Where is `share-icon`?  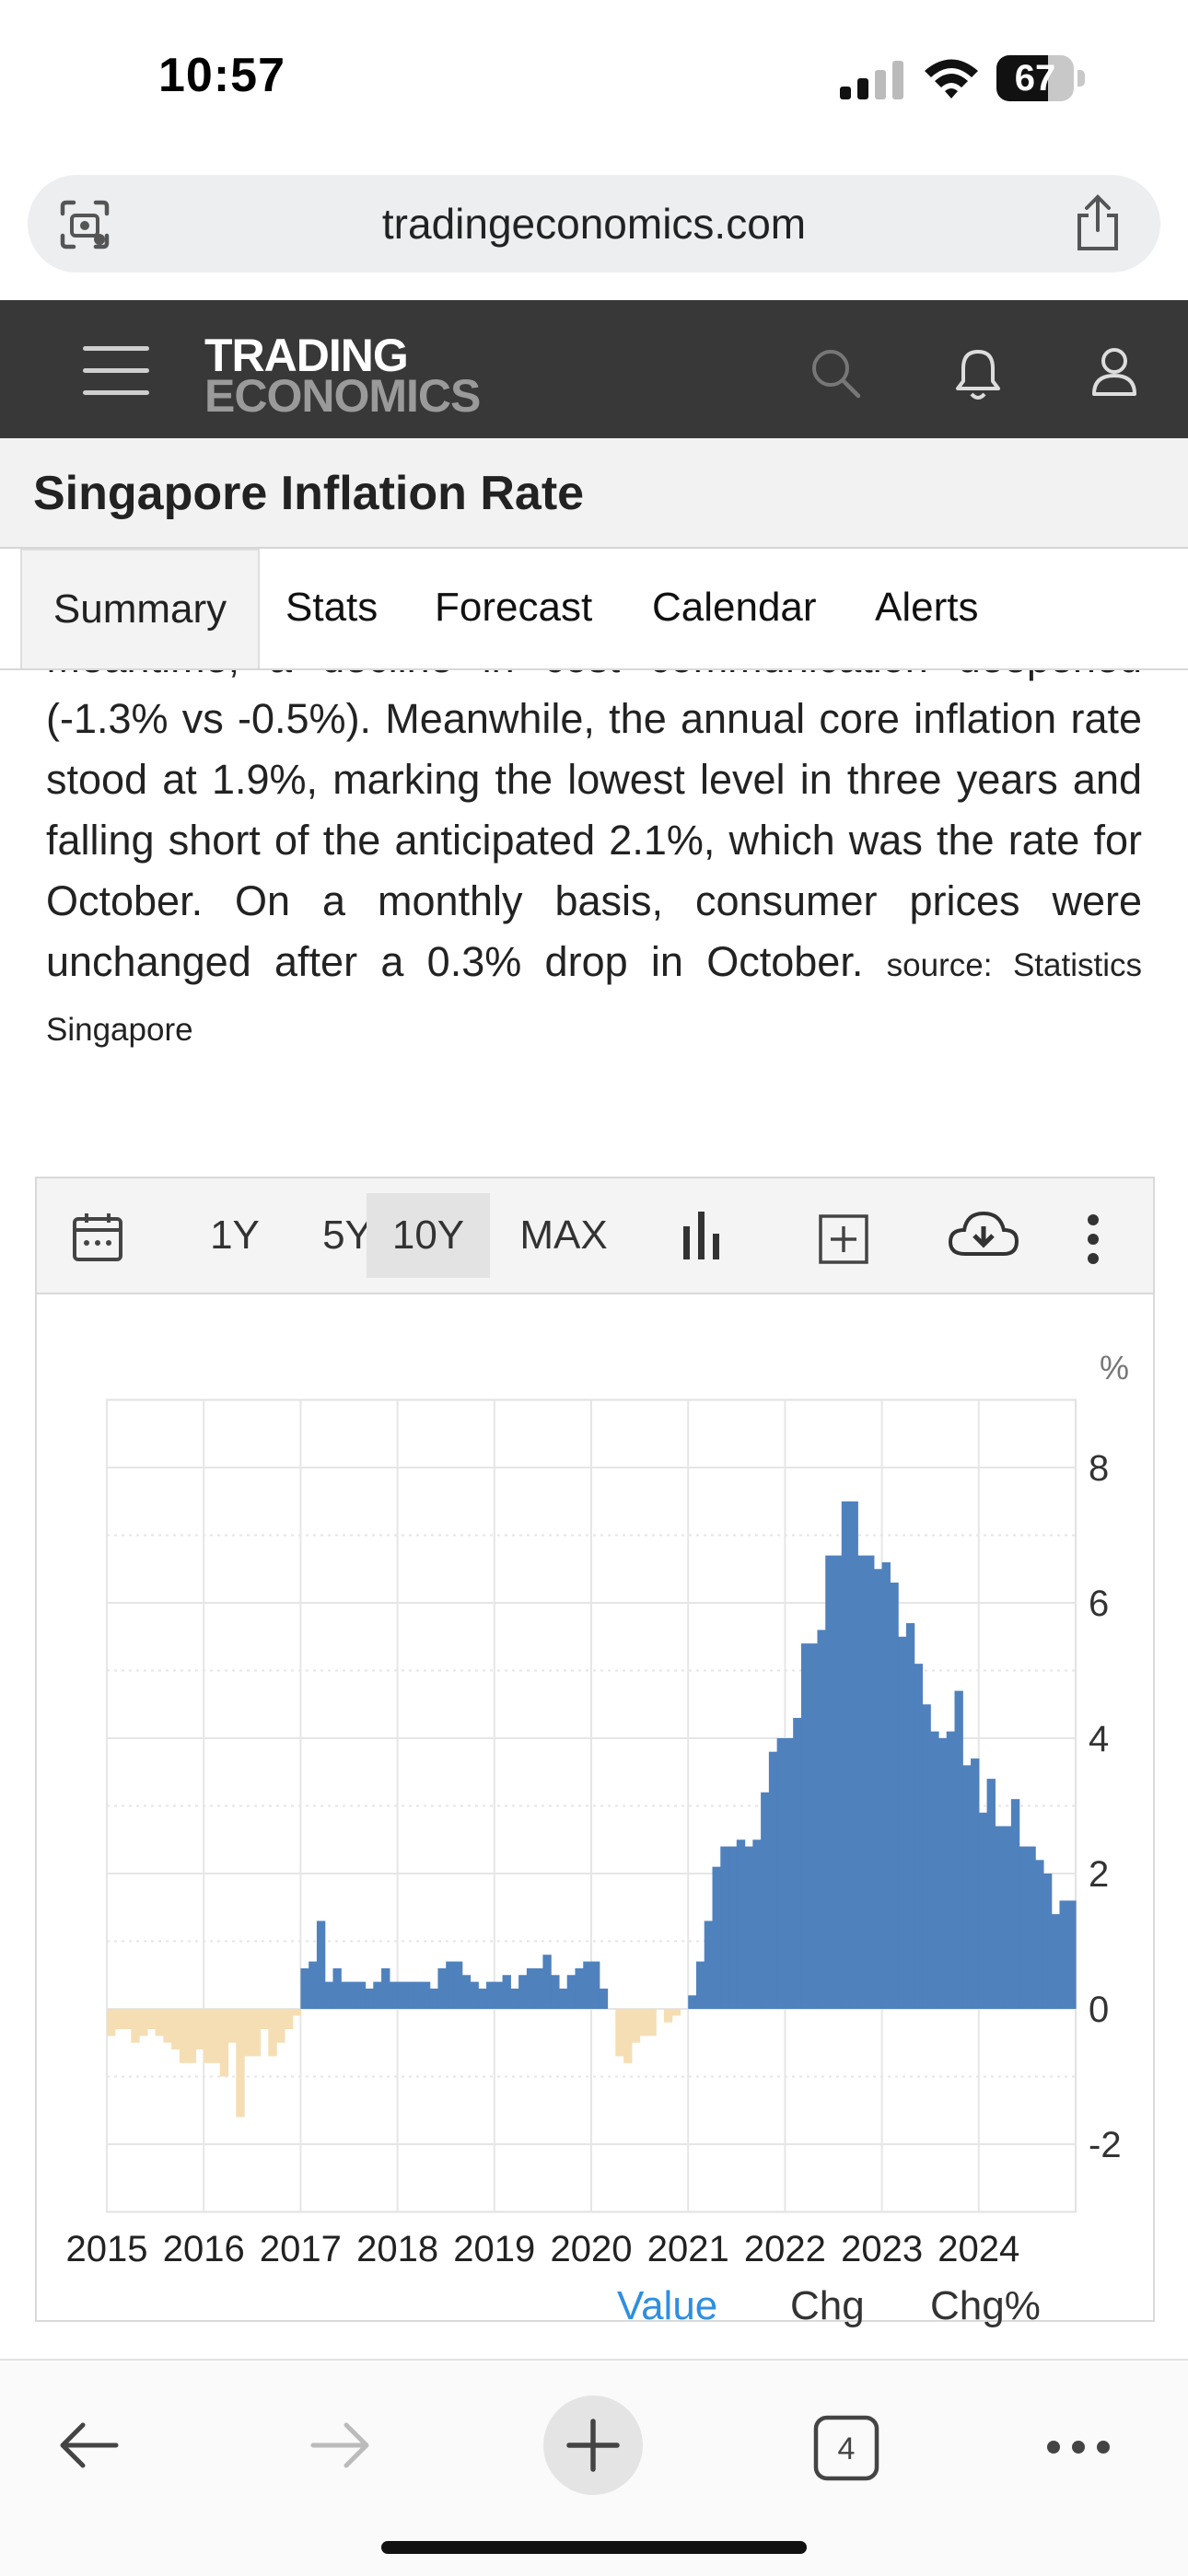
share-icon is located at coordinates (1098, 222).